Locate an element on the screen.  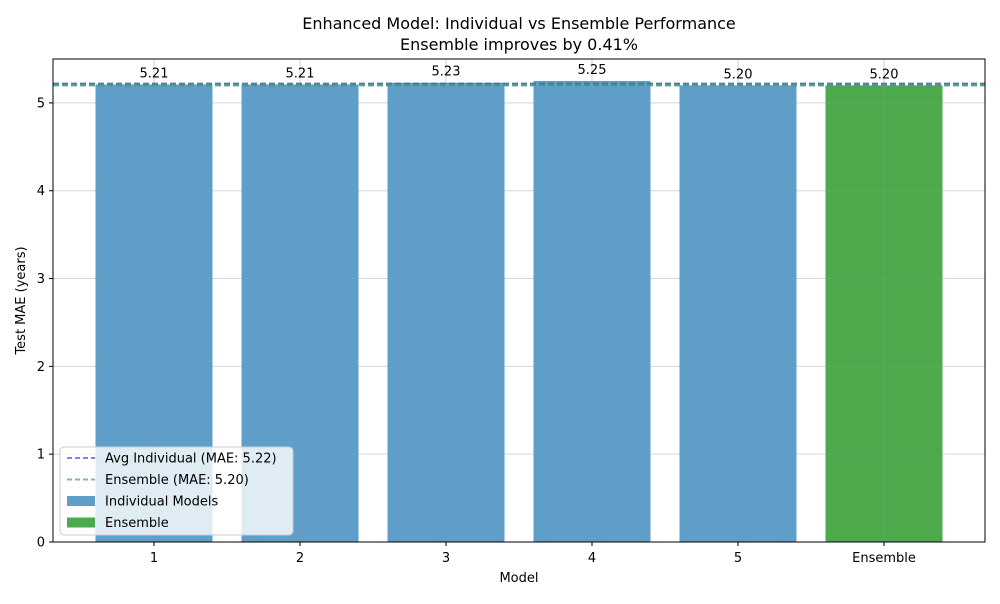
value-label: 5.23 is located at coordinates (446, 72).